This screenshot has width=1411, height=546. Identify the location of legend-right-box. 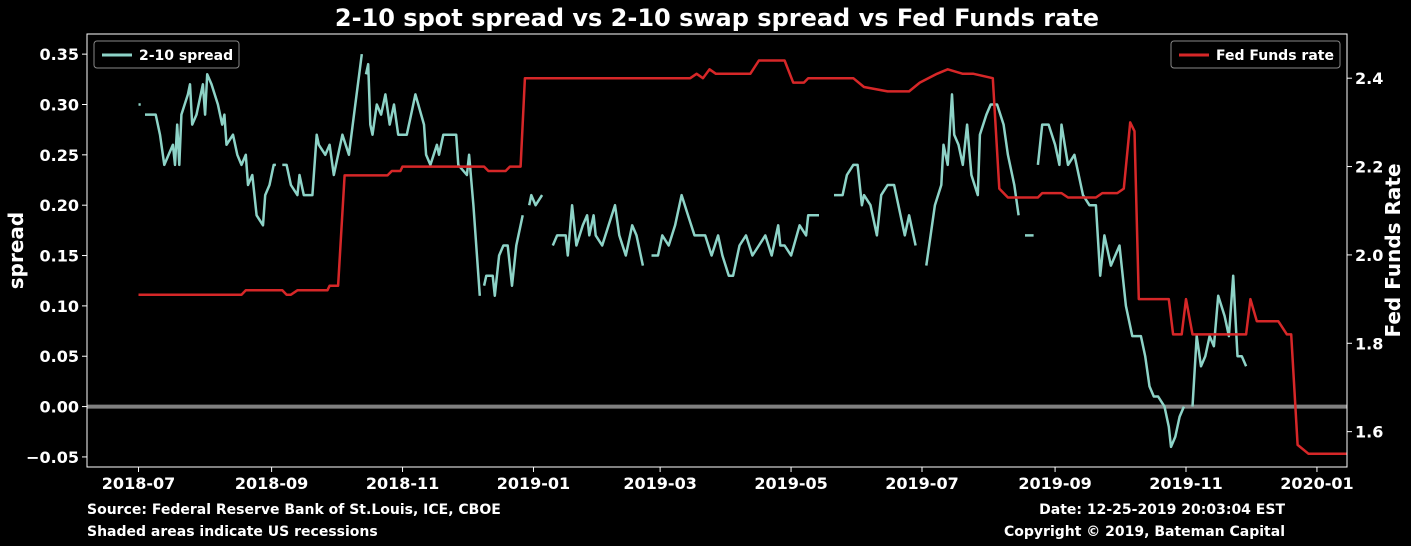
(1255, 54).